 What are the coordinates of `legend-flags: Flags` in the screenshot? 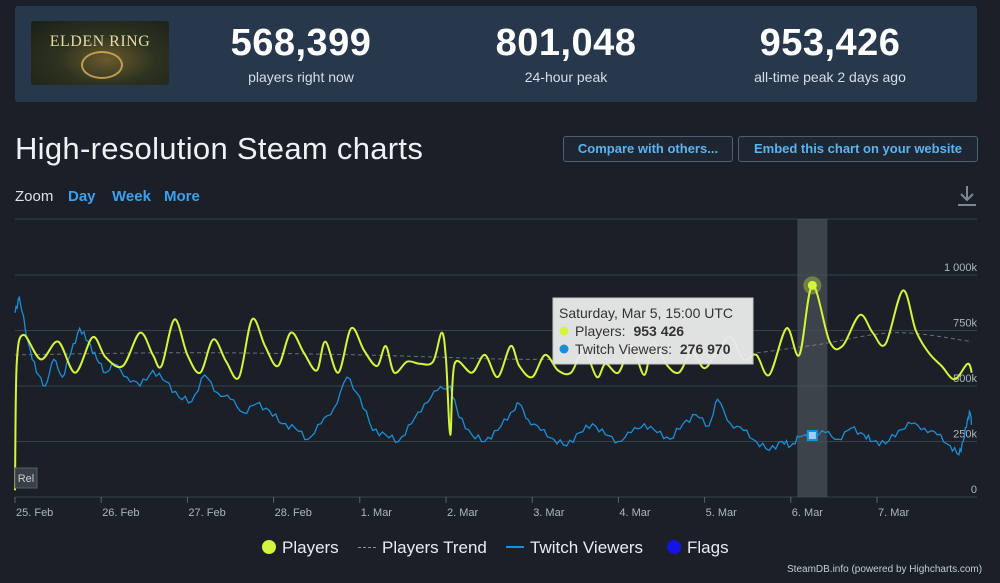 It's located at (698, 548).